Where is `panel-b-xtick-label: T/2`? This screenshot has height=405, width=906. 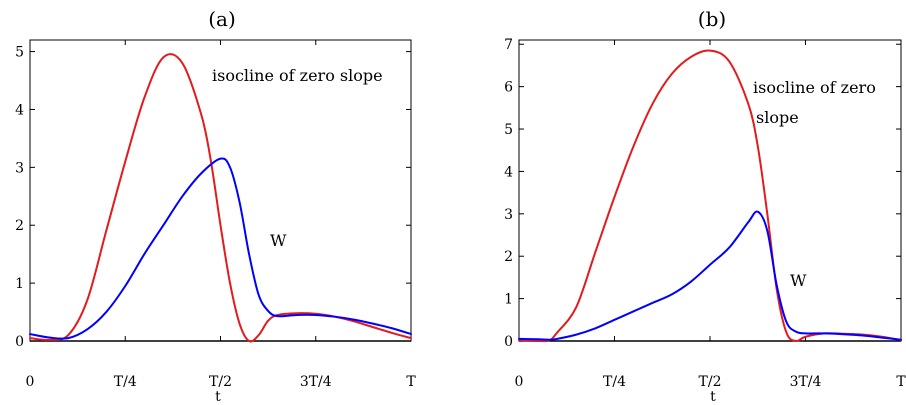
panel-b-xtick-label: T/2 is located at coordinates (710, 382).